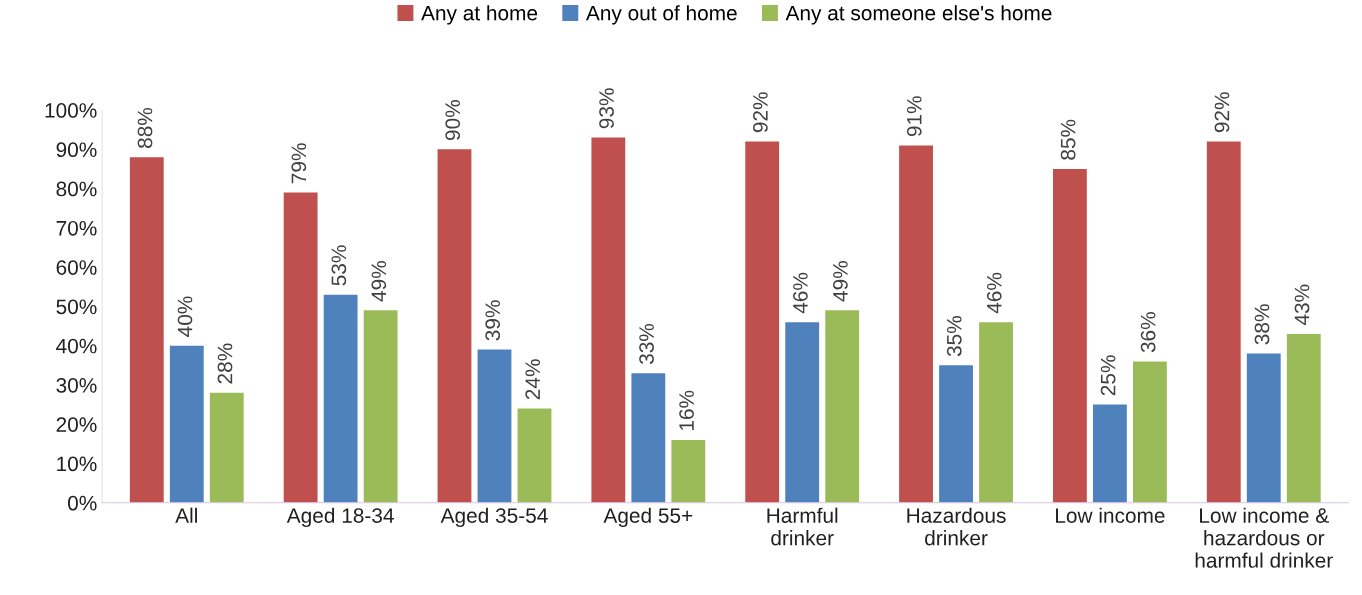 The image size is (1362, 595). Describe the element at coordinates (76, 346) in the screenshot. I see `y-tick-label: 40%` at that location.